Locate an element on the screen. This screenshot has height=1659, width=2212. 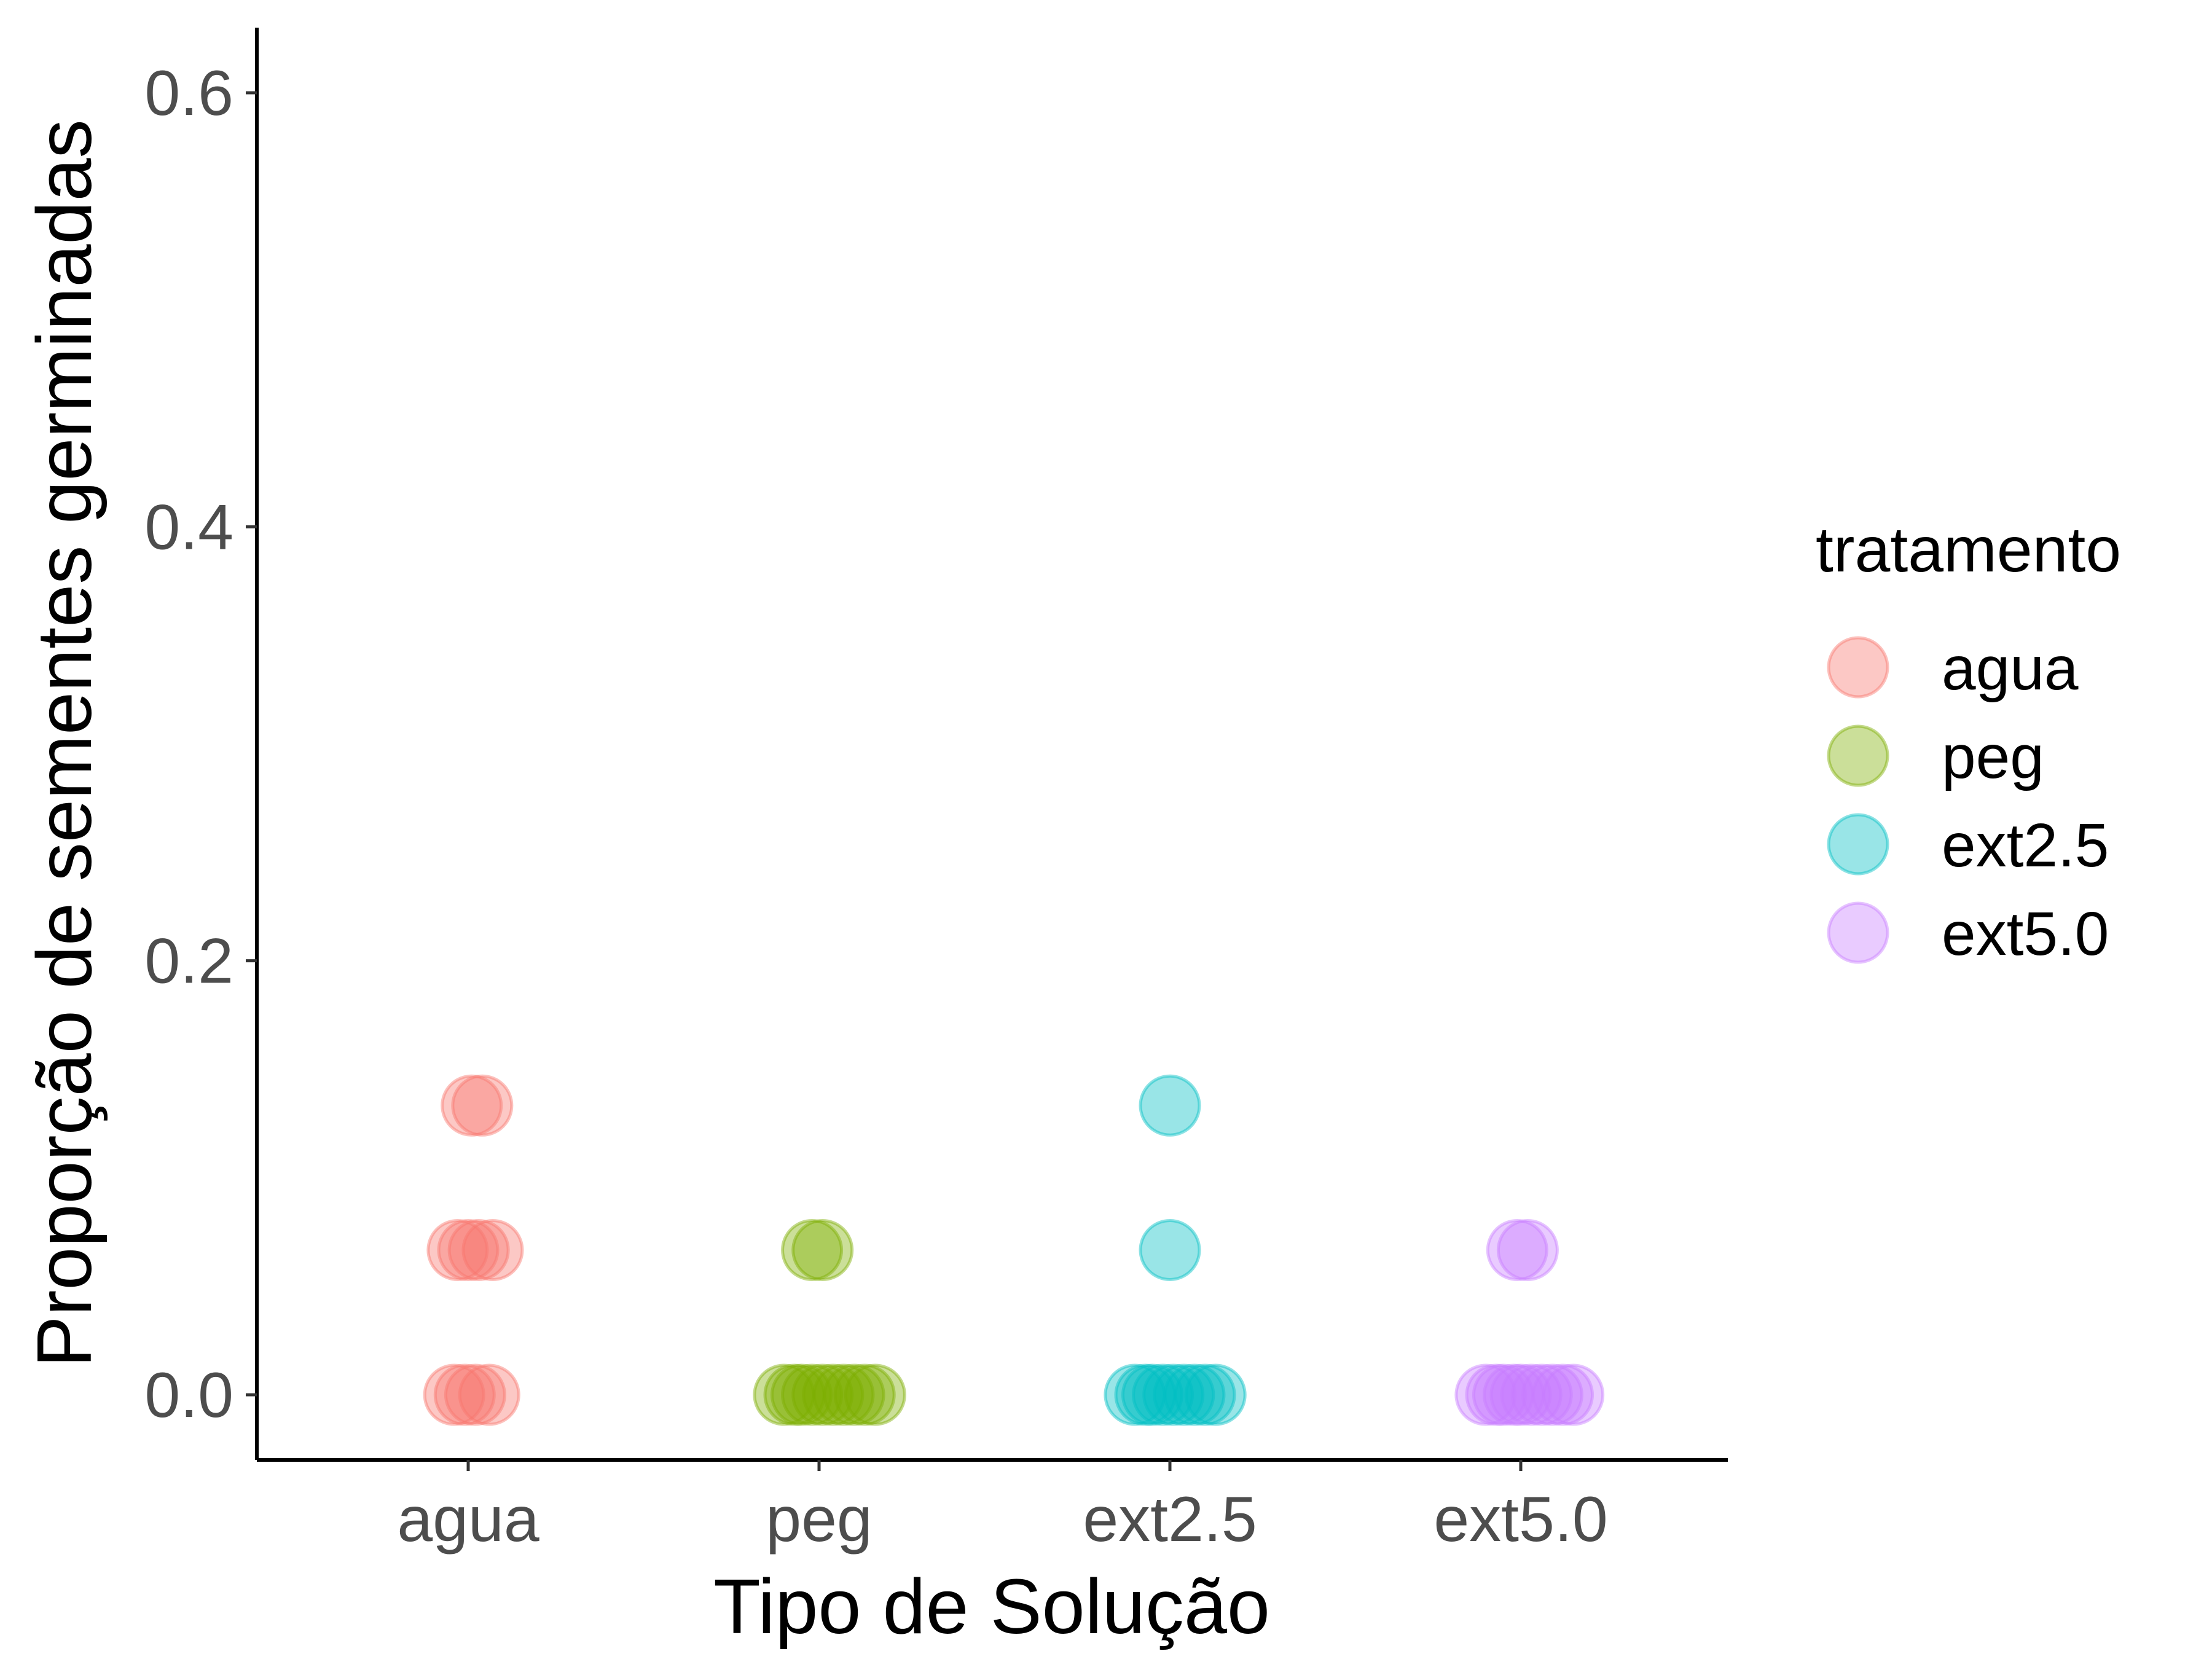
y-tick-label: 0.0 is located at coordinates (188, 1395).